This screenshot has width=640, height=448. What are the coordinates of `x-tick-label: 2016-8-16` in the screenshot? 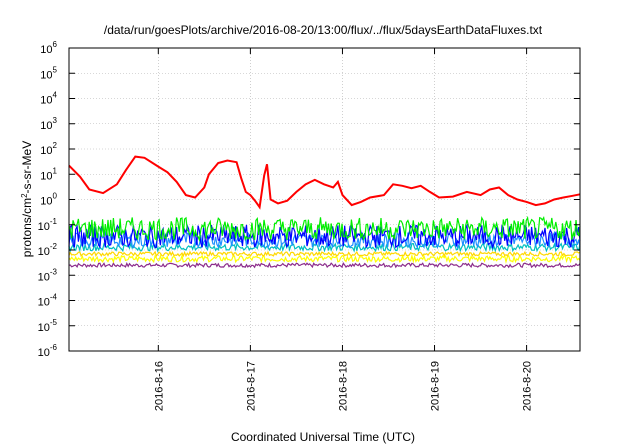 It's located at (159, 386).